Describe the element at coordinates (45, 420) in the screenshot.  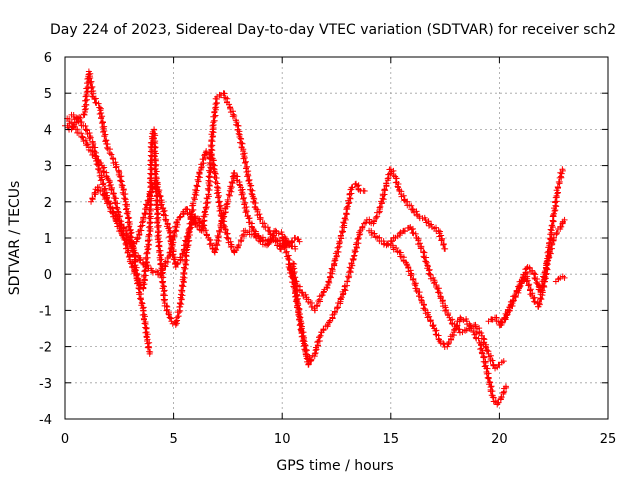
I see `y-tick-label: -4` at that location.